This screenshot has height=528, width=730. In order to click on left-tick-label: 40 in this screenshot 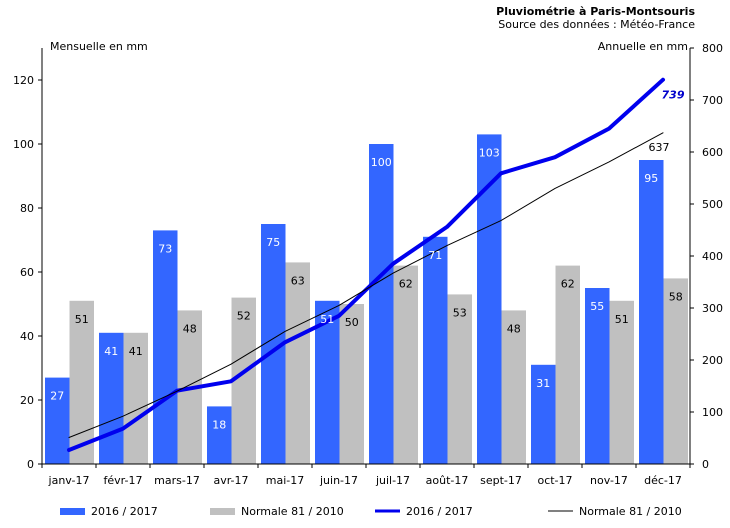, I will do `click(27, 336)`.